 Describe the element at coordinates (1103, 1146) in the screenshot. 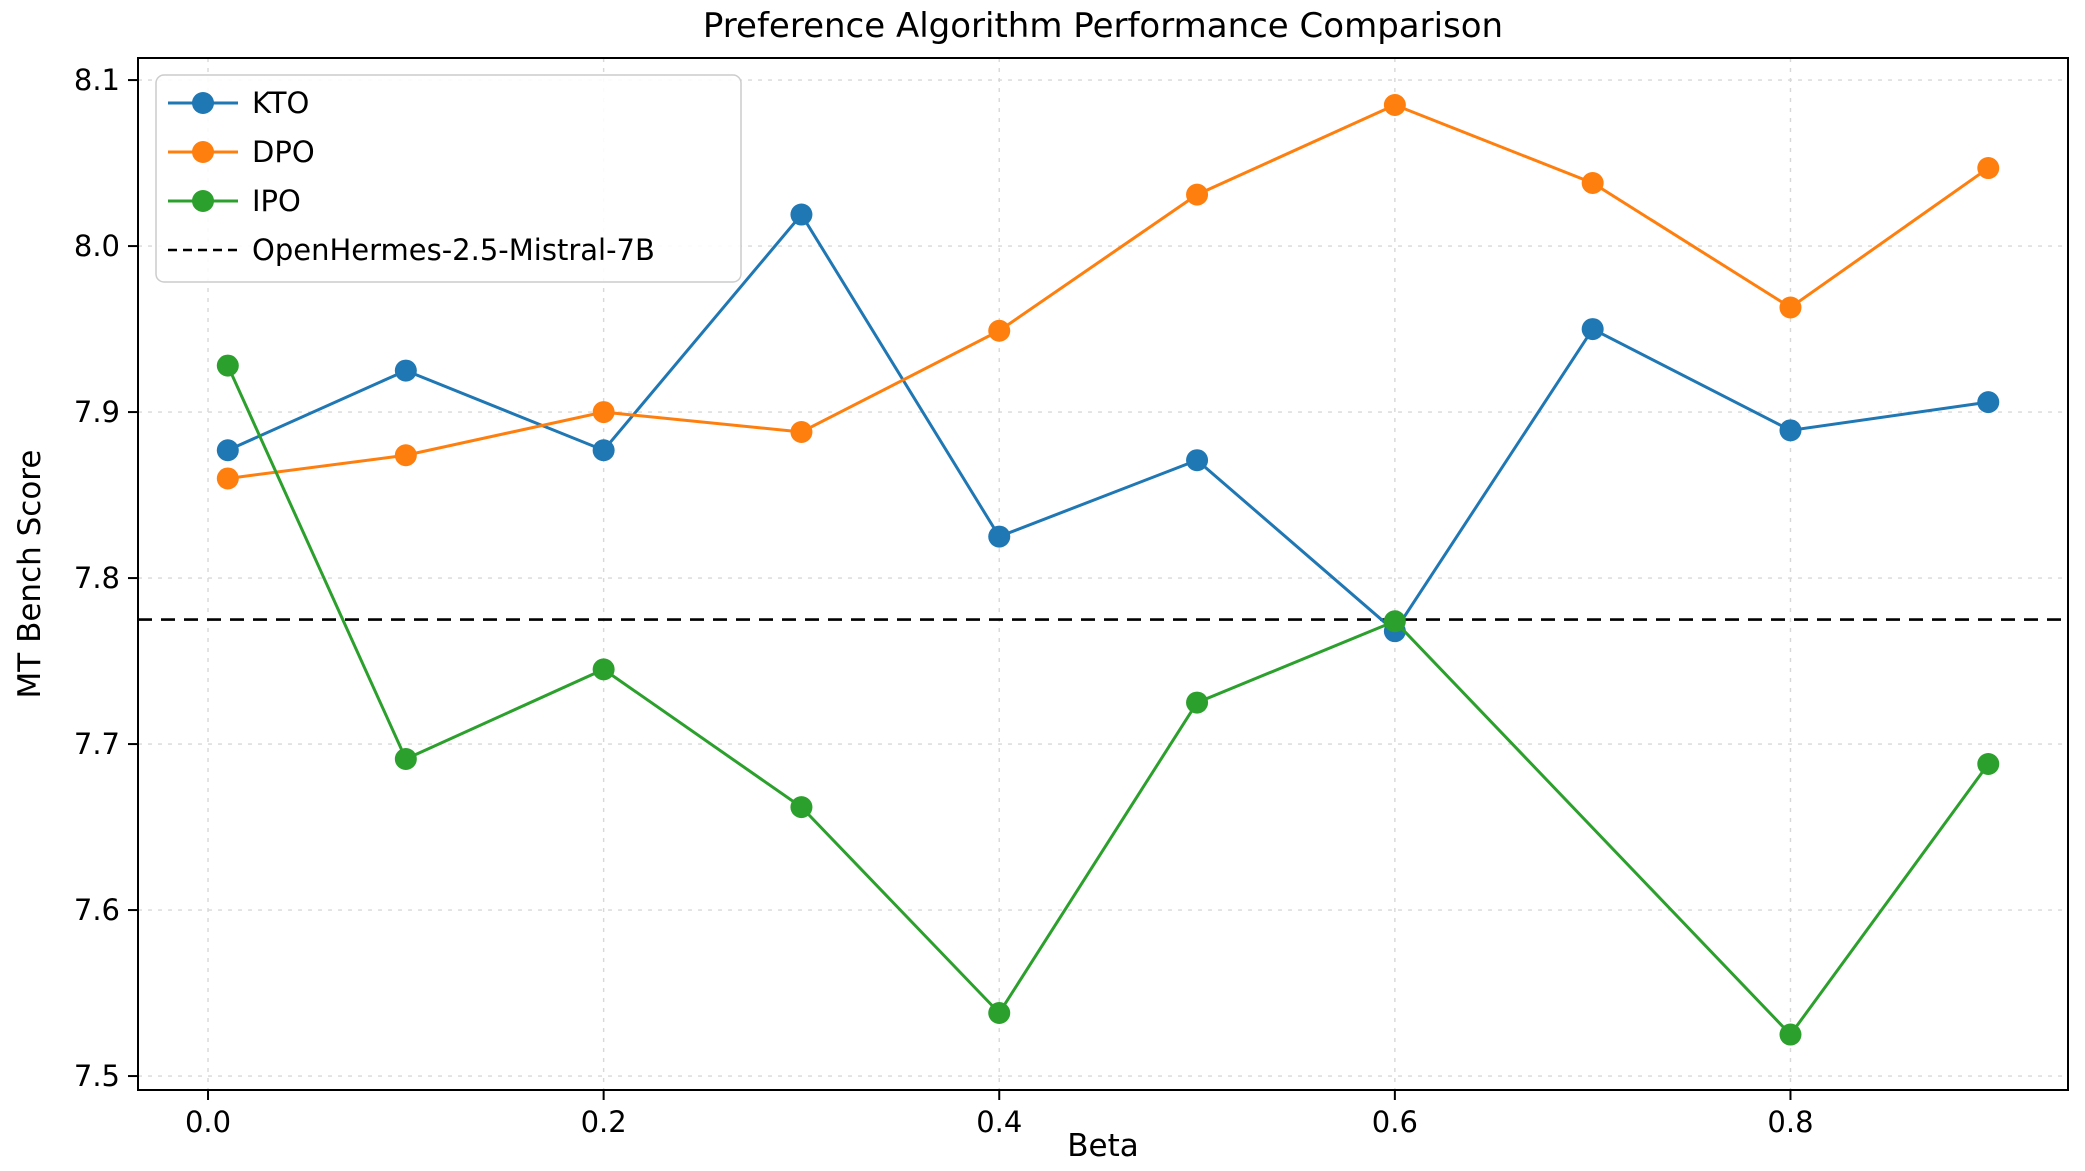

I see `x-axis-label: Beta` at that location.